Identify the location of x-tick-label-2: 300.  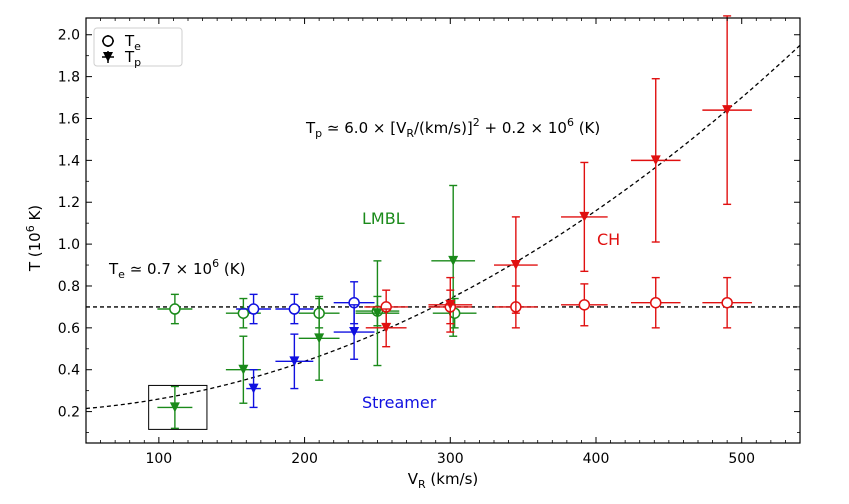
(450, 459).